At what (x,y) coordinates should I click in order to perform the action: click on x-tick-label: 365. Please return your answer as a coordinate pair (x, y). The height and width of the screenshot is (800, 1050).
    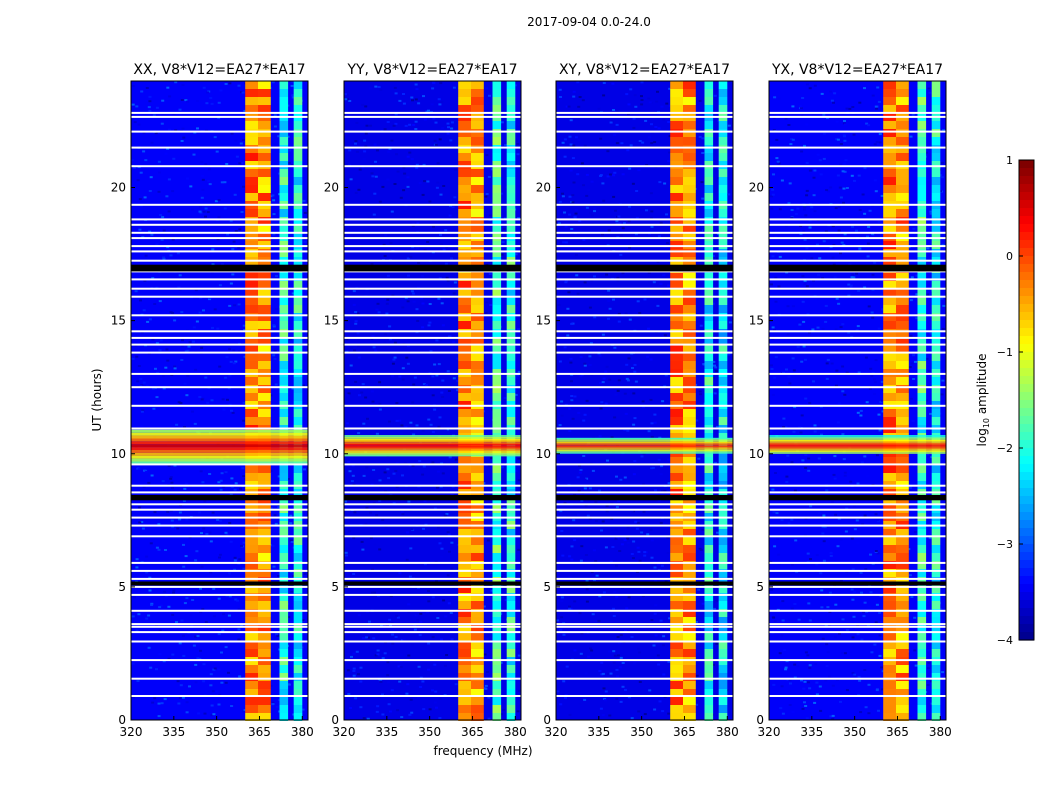
    Looking at the image, I should click on (259, 732).